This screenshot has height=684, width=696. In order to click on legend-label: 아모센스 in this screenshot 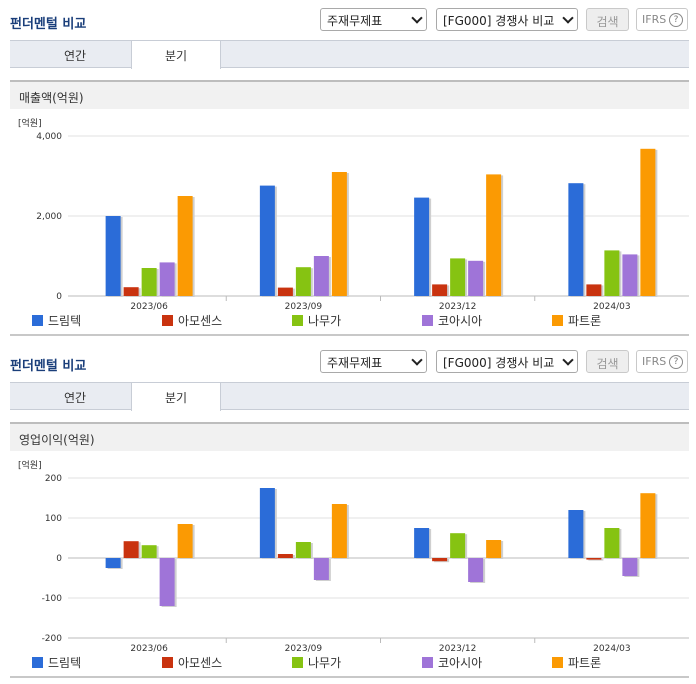, I will do `click(200, 321)`.